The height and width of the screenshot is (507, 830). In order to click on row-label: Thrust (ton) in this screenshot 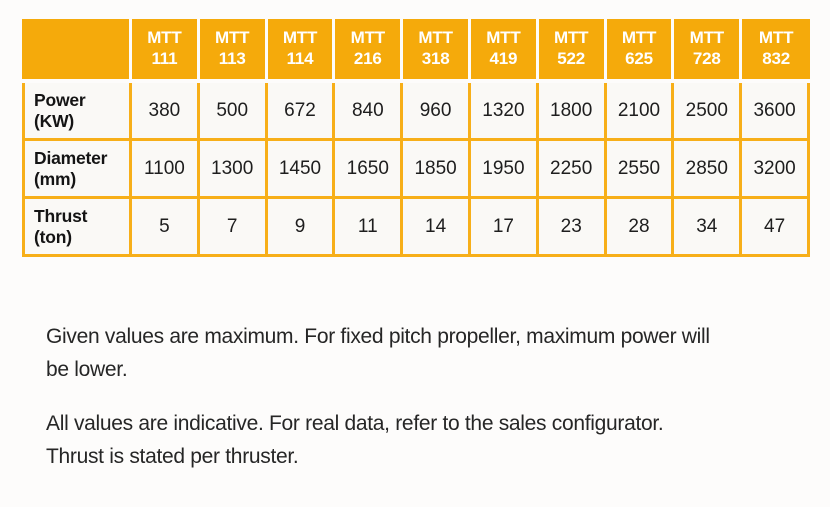, I will do `click(77, 228)`.